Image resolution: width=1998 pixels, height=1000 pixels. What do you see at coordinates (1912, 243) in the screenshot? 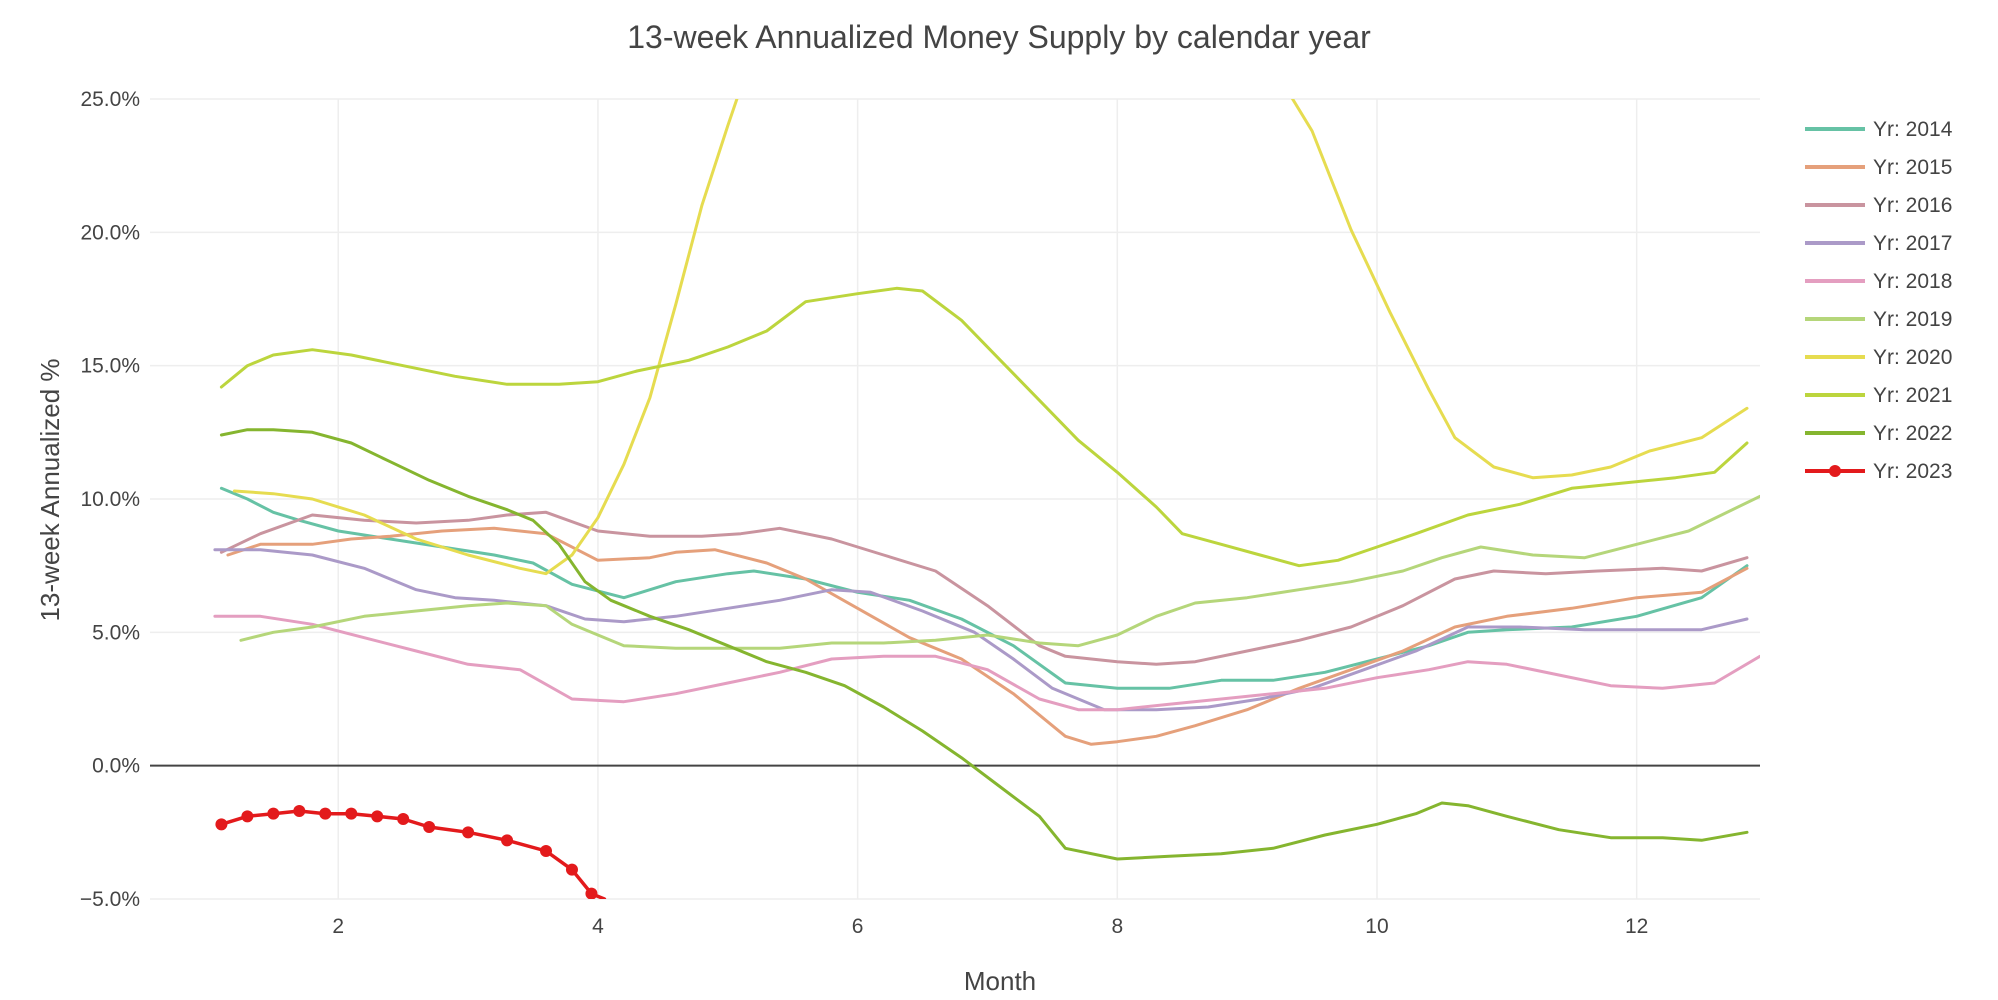
I see `legend-label: Yr: 2017` at bounding box center [1912, 243].